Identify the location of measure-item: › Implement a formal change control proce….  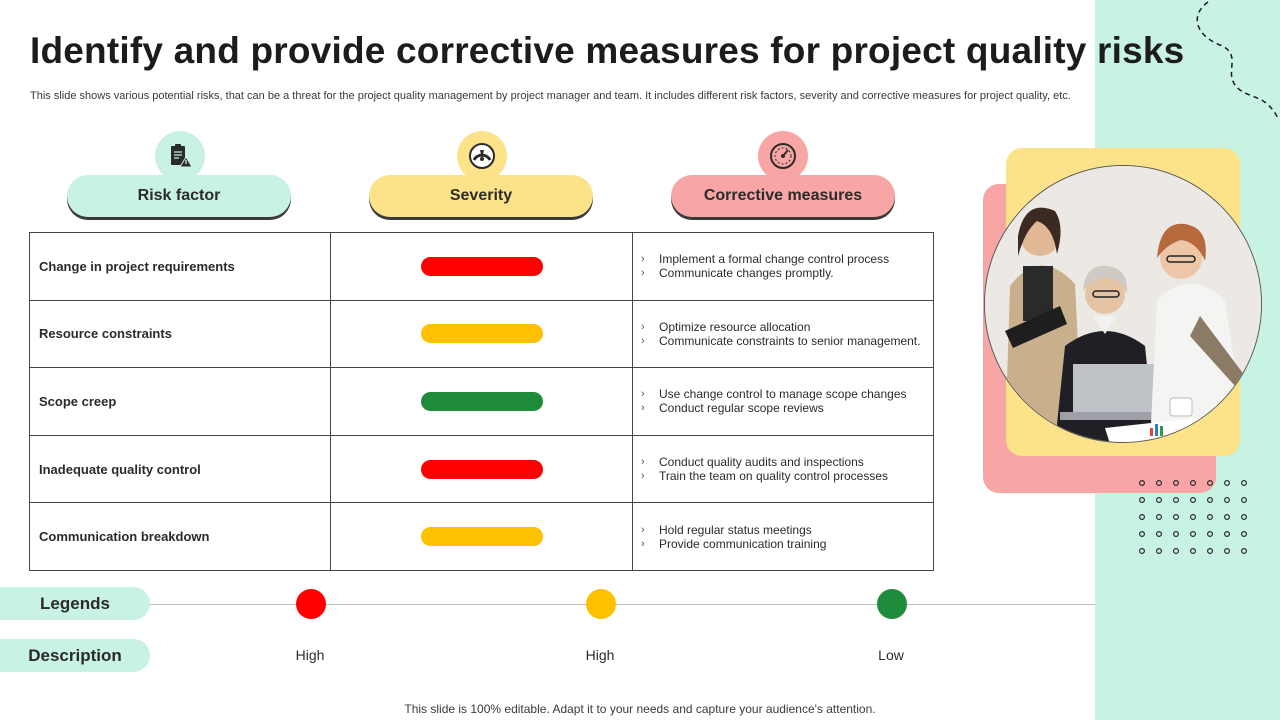
(787, 259).